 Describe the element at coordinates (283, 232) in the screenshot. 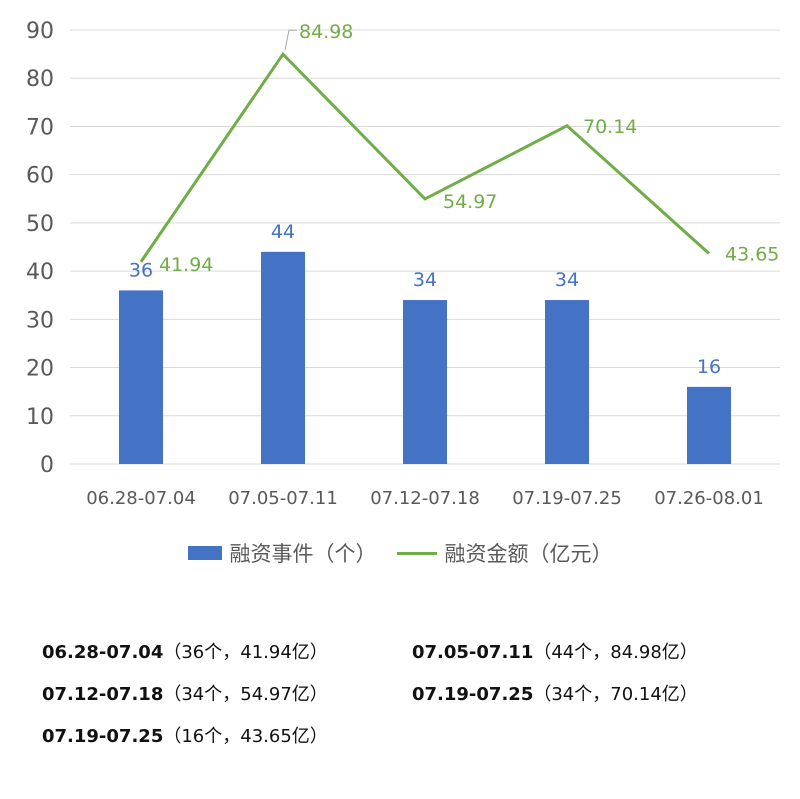

I see `bar-data-label: 44` at that location.